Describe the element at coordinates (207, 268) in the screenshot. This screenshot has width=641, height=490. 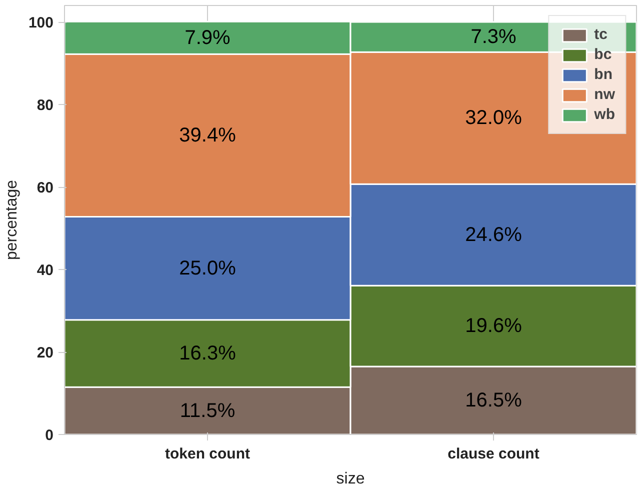
I see `data-label: 25.0%` at that location.